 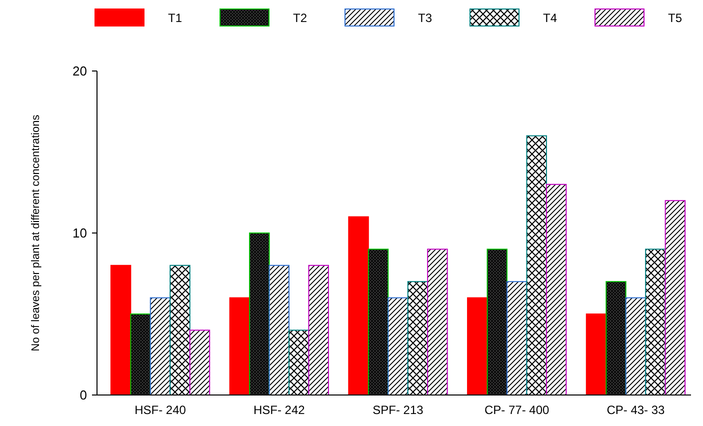 I want to click on legend-label: T2, so click(x=300, y=18).